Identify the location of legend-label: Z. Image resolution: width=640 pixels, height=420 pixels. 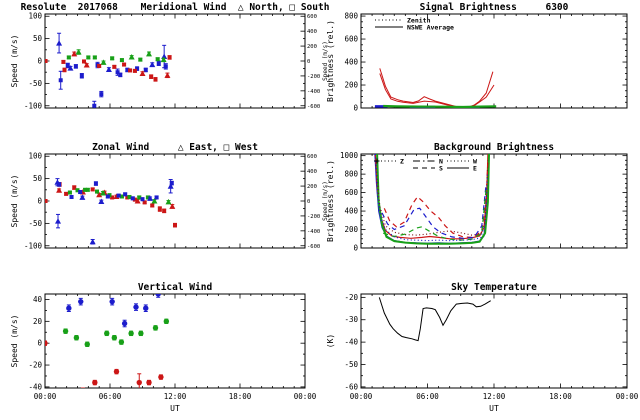
(402, 162).